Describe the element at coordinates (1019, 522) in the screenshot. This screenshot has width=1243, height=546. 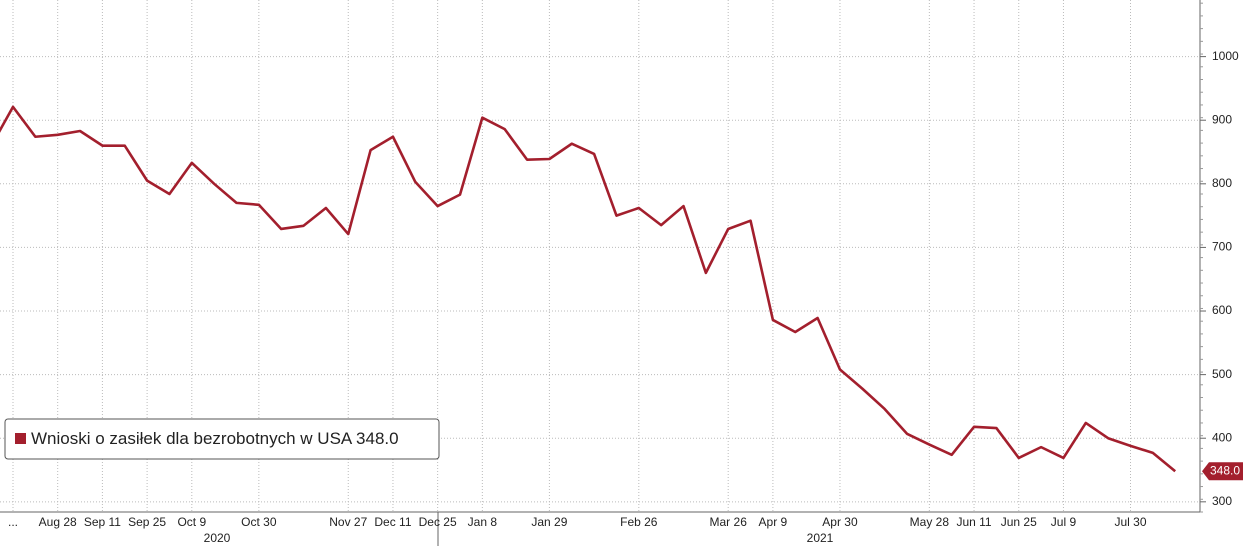
I see `x-tick-label: Jun 25` at that location.